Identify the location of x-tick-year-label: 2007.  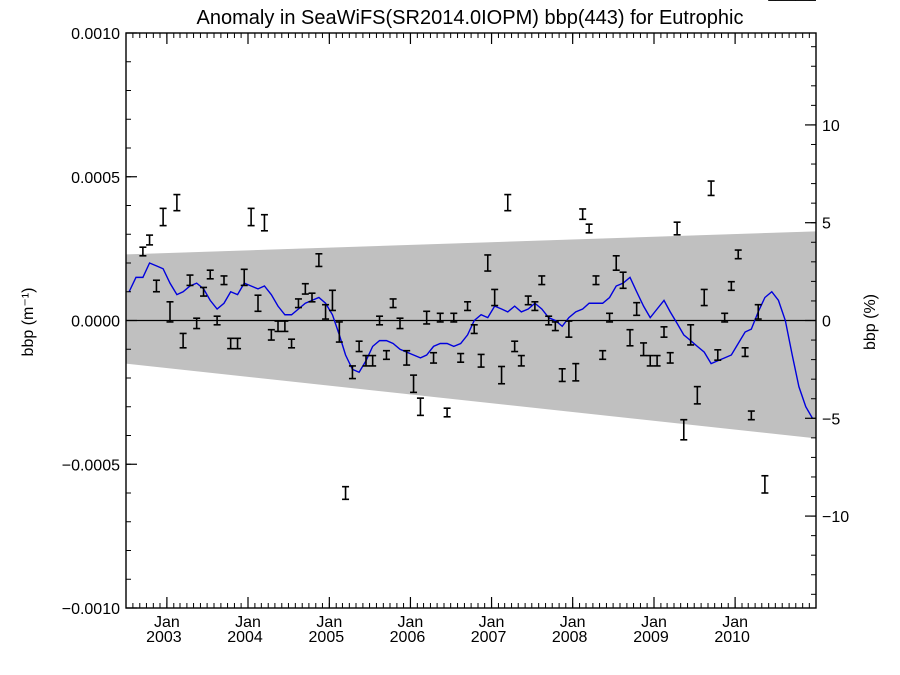
(489, 637).